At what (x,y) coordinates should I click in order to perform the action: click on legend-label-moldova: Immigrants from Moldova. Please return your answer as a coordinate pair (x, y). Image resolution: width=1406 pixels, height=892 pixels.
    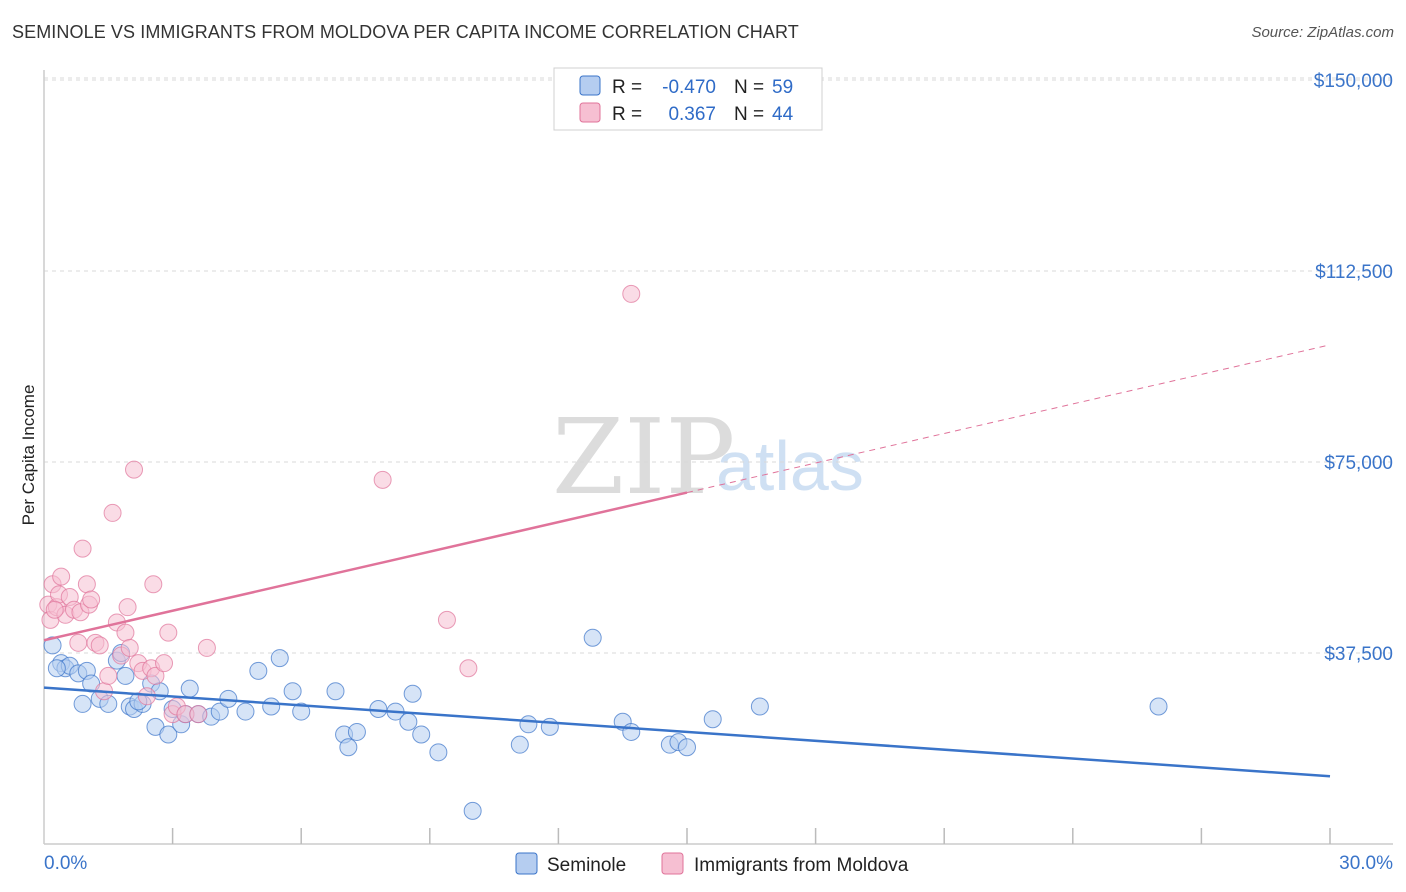
    Looking at the image, I should click on (801, 865).